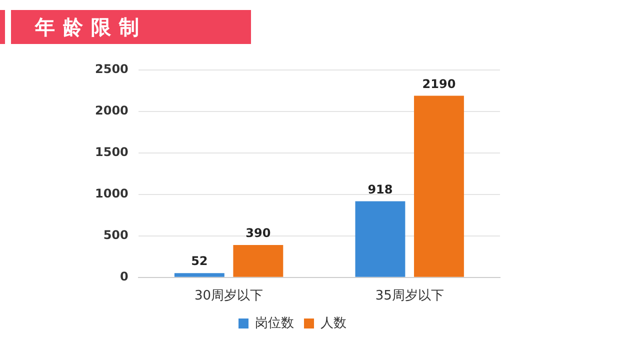  I want to click on chart-title: 年龄限制, so click(91, 27).